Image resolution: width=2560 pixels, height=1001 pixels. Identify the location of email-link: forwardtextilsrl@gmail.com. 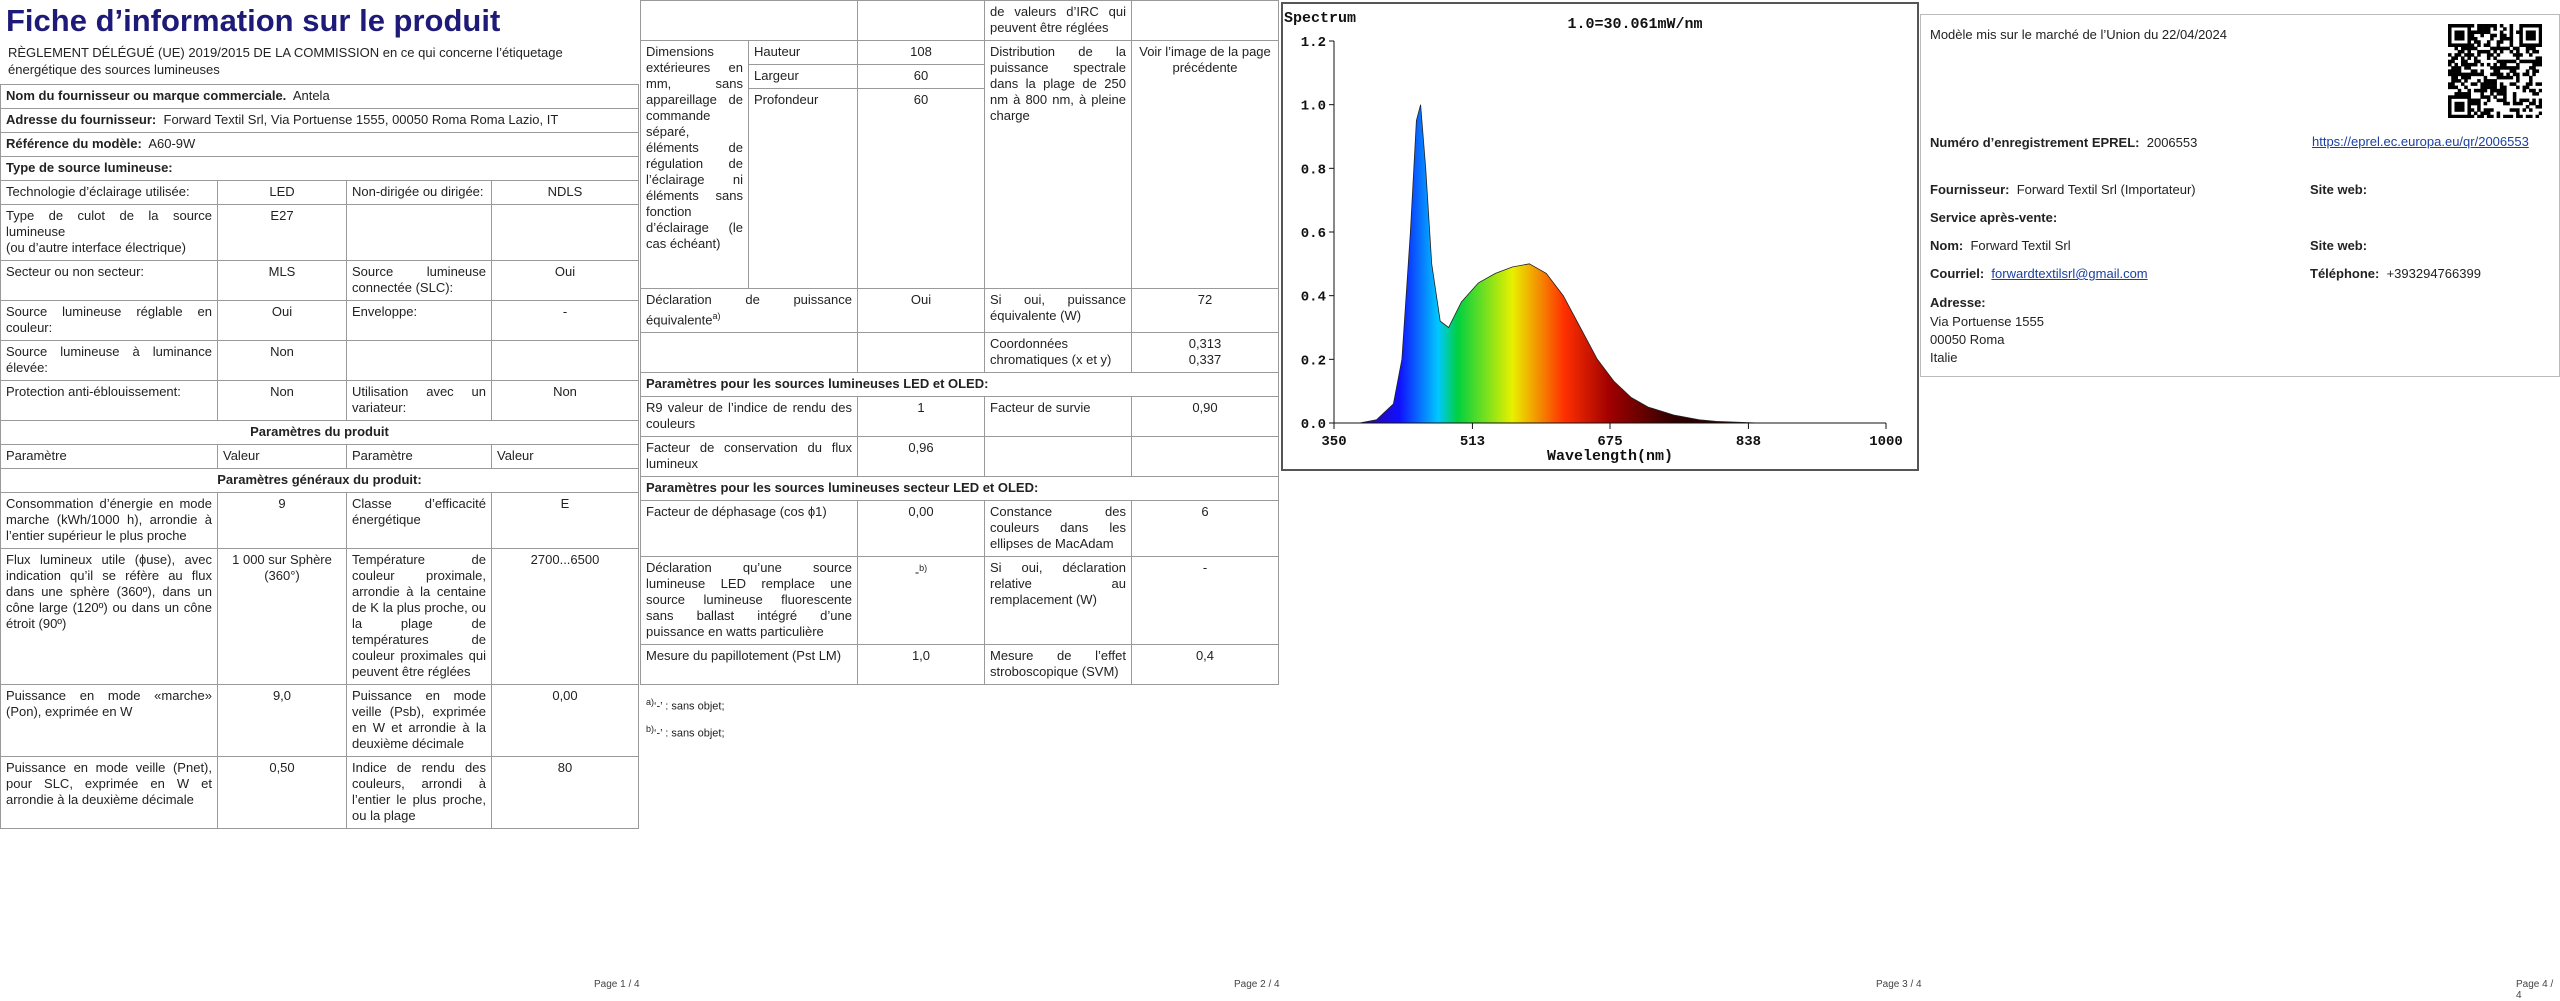
(2069, 273).